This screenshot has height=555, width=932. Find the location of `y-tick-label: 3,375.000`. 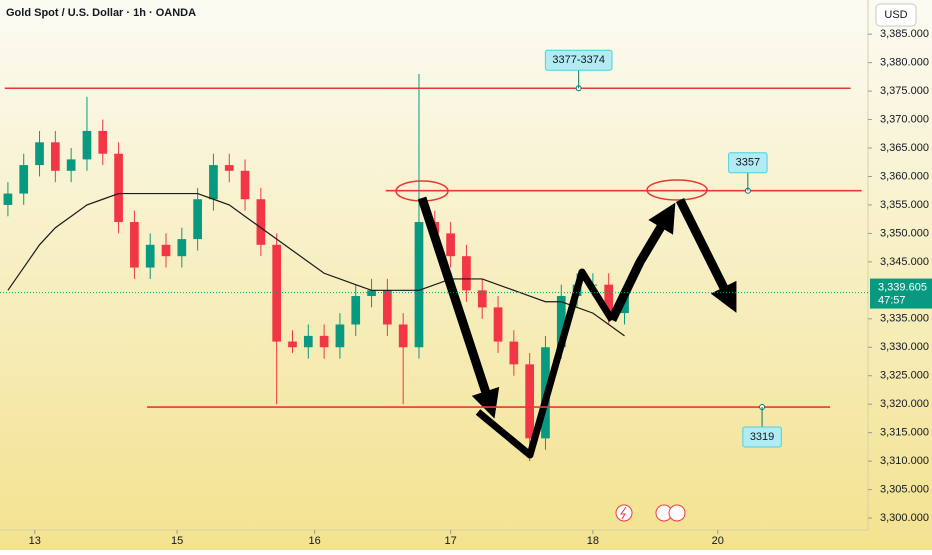

y-tick-label: 3,375.000 is located at coordinates (904, 91).